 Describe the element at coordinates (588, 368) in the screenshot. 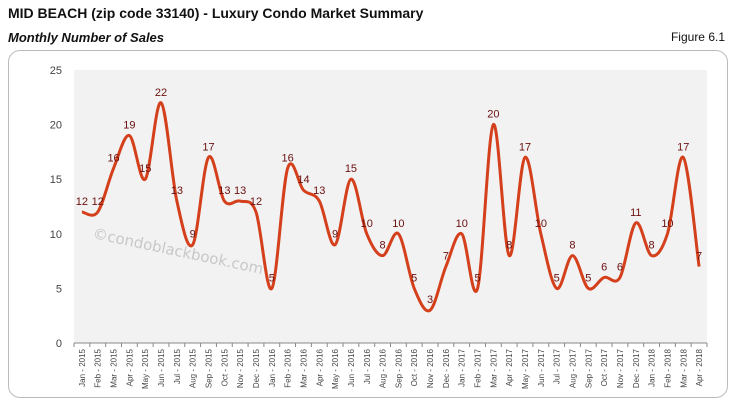

I see `x-tick-label: Sep - 2017` at that location.